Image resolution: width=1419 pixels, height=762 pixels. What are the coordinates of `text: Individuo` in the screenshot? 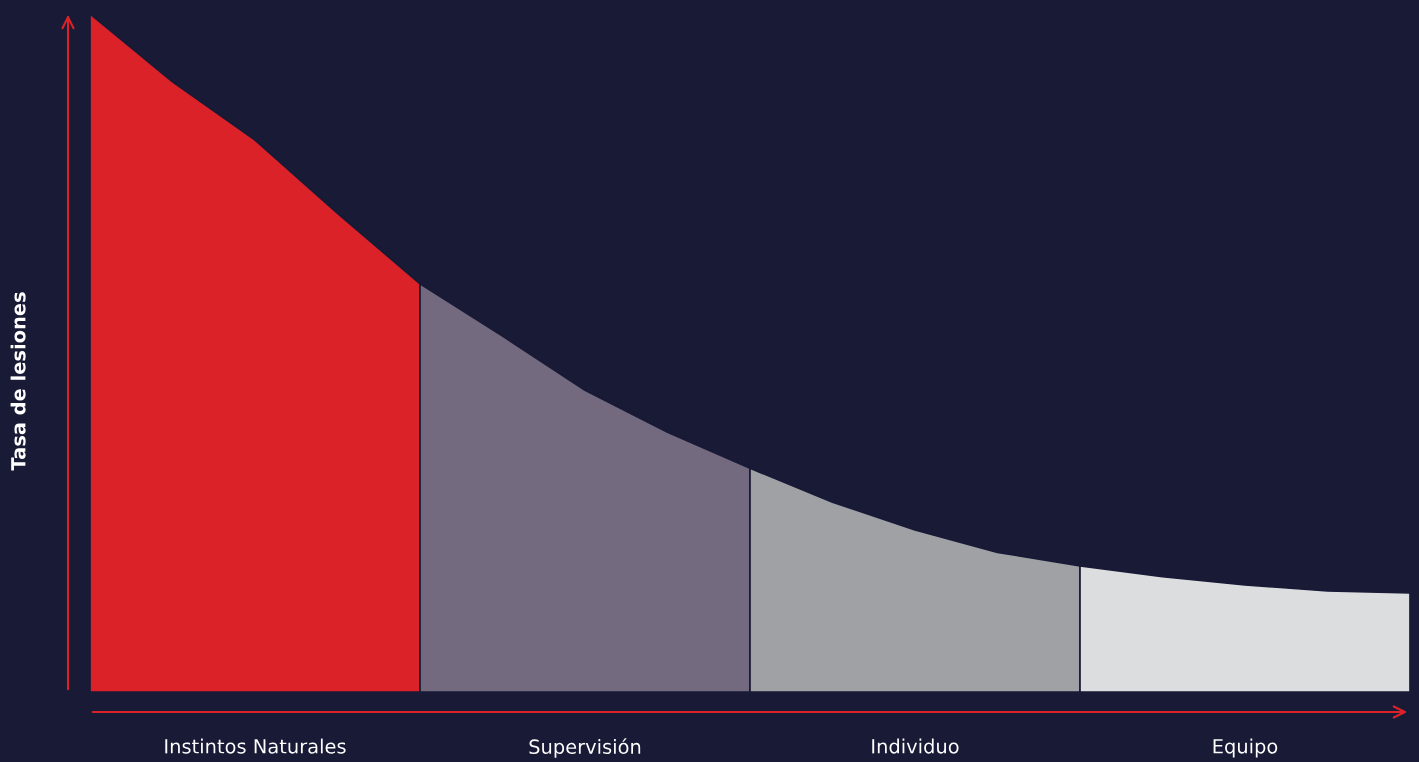 It's located at (915, 746).